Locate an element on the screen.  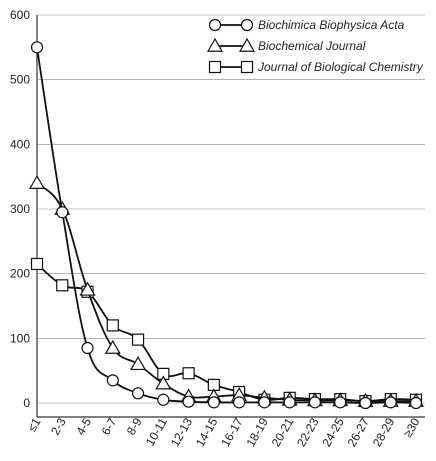
legend-item: Biochimica Biophysica Acta is located at coordinates (306, 25).